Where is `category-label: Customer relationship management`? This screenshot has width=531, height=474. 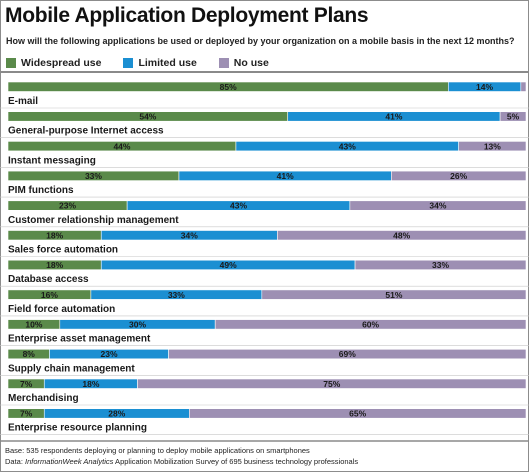
category-label: Customer relationship management is located at coordinates (93, 220).